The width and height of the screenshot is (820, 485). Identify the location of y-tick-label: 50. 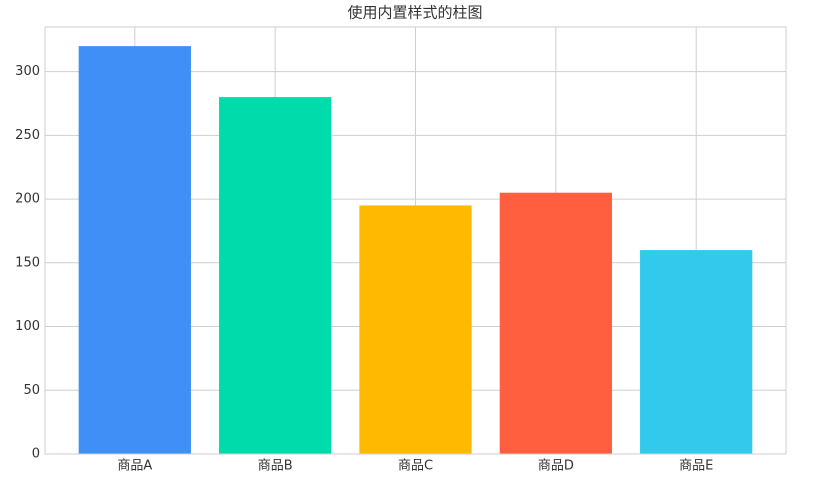
(31, 390).